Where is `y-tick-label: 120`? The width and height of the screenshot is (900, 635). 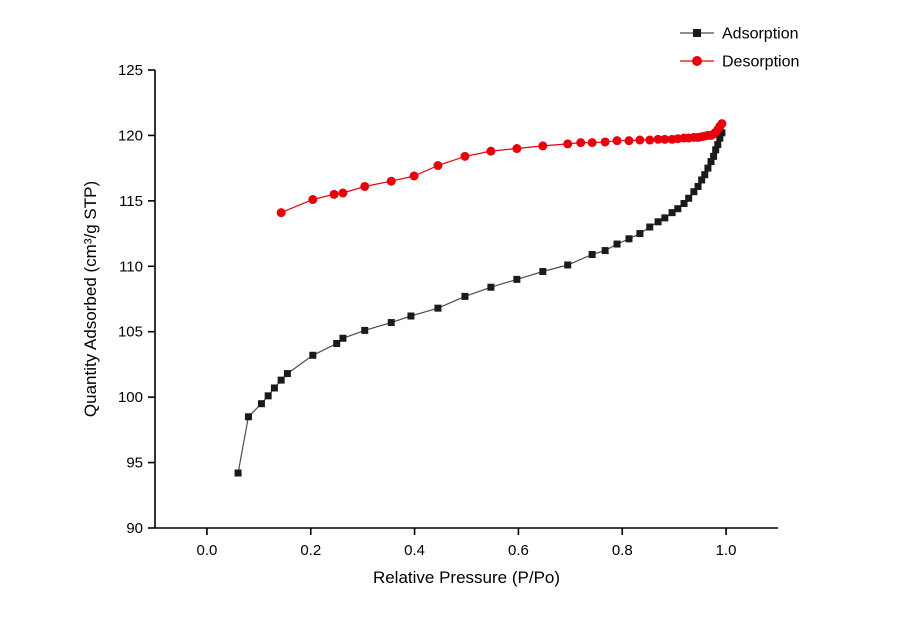 y-tick-label: 120 is located at coordinates (130, 135).